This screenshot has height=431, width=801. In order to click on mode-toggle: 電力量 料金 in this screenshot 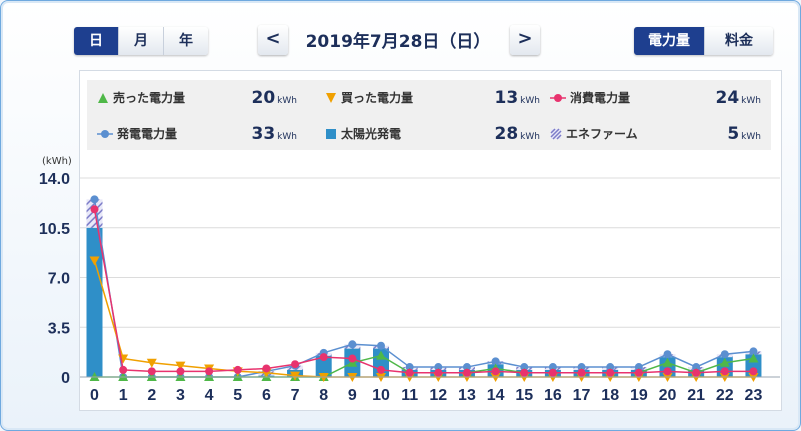, I will do `click(703, 41)`.